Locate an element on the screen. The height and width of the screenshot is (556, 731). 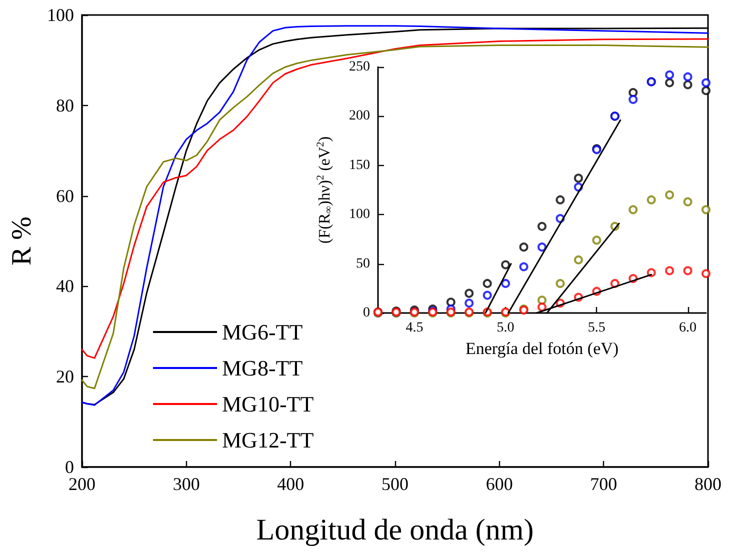
x-tick-label: 500 is located at coordinates (395, 484).